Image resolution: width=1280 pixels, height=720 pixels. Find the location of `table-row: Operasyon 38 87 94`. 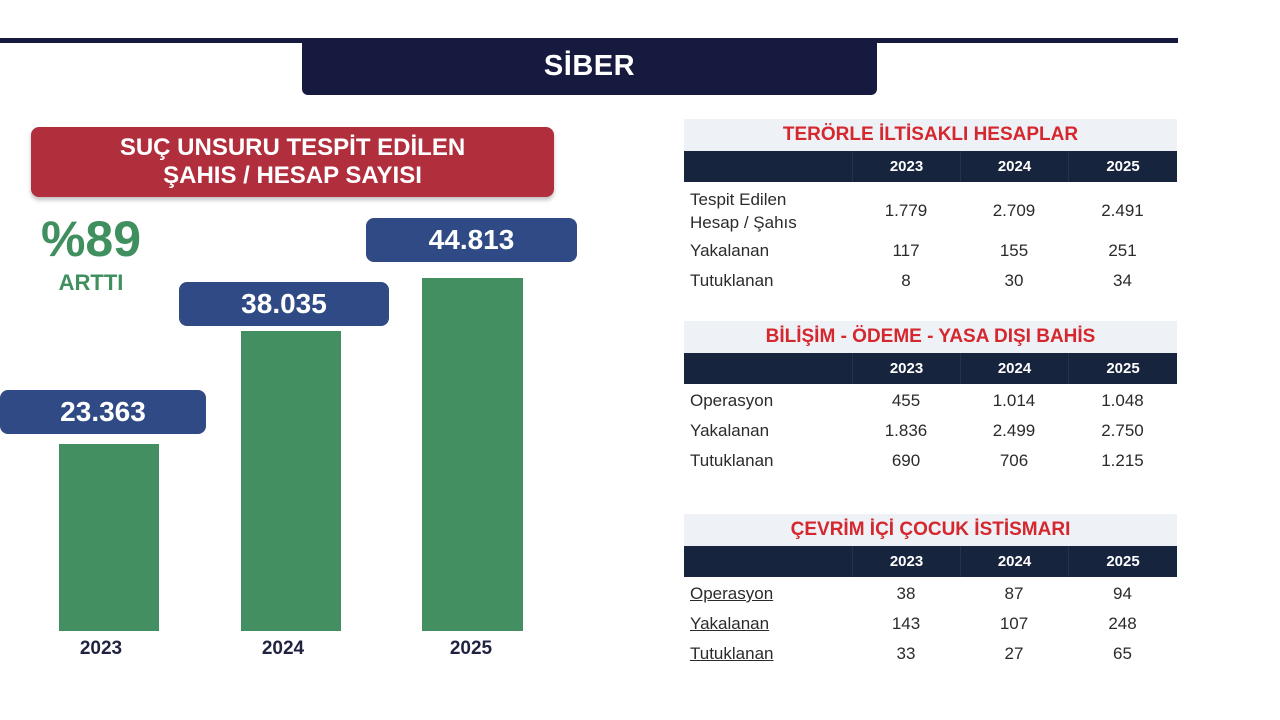

table-row: Operasyon 38 87 94 is located at coordinates (930, 594).